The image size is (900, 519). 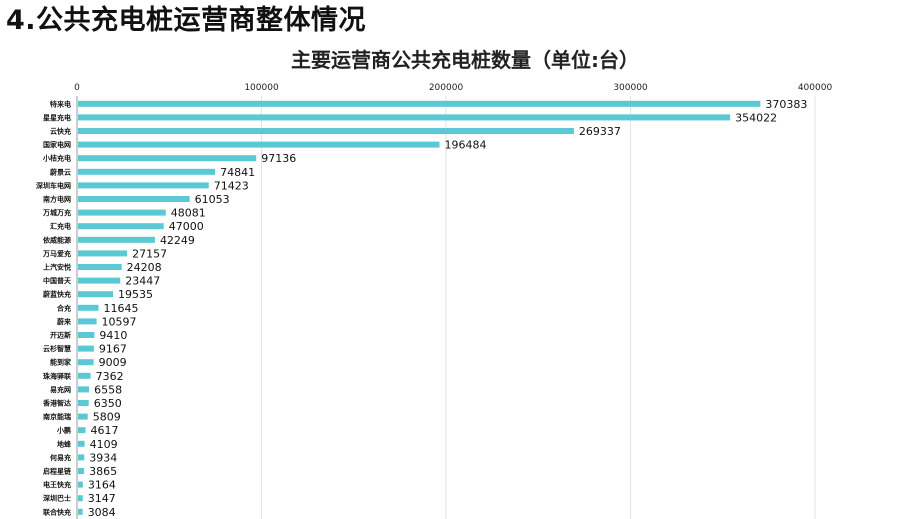 What do you see at coordinates (102, 498) in the screenshot?
I see `data-label: 3147` at bounding box center [102, 498].